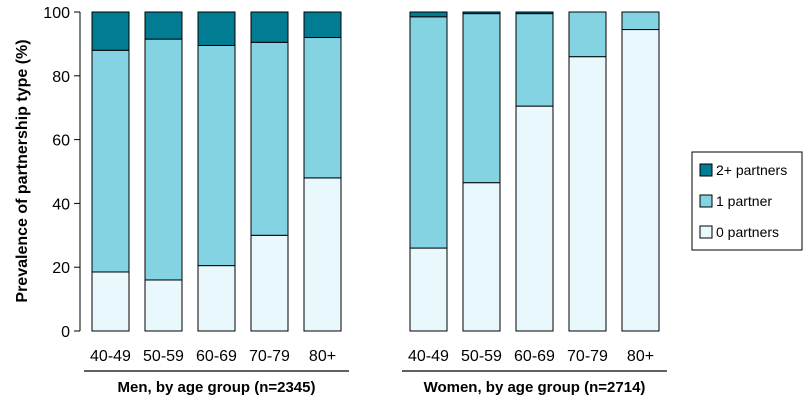 This screenshot has height=402, width=810. What do you see at coordinates (61, 268) in the screenshot?
I see `y-tick-label: 20` at bounding box center [61, 268].